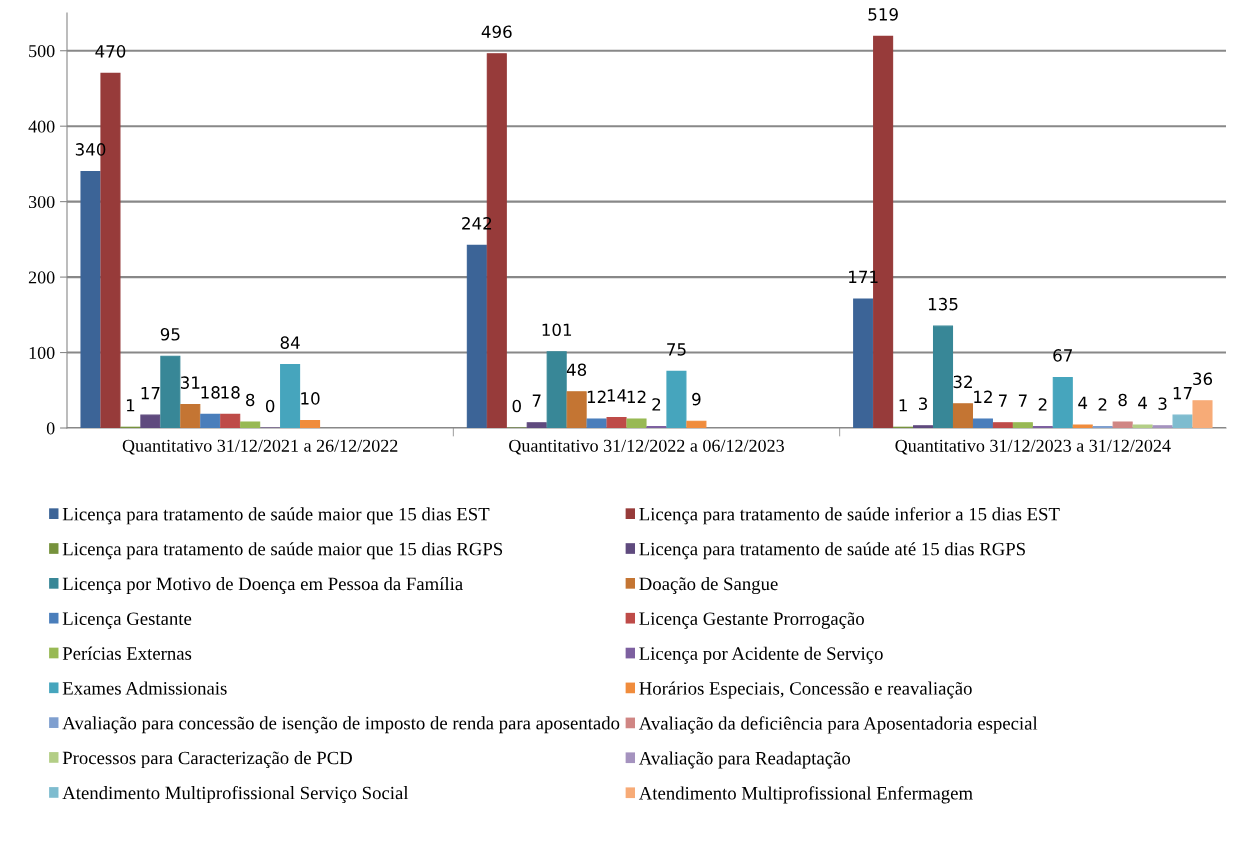 The height and width of the screenshot is (850, 1256). What do you see at coordinates (42, 352) in the screenshot?
I see `y-tick-label: 100` at bounding box center [42, 352].